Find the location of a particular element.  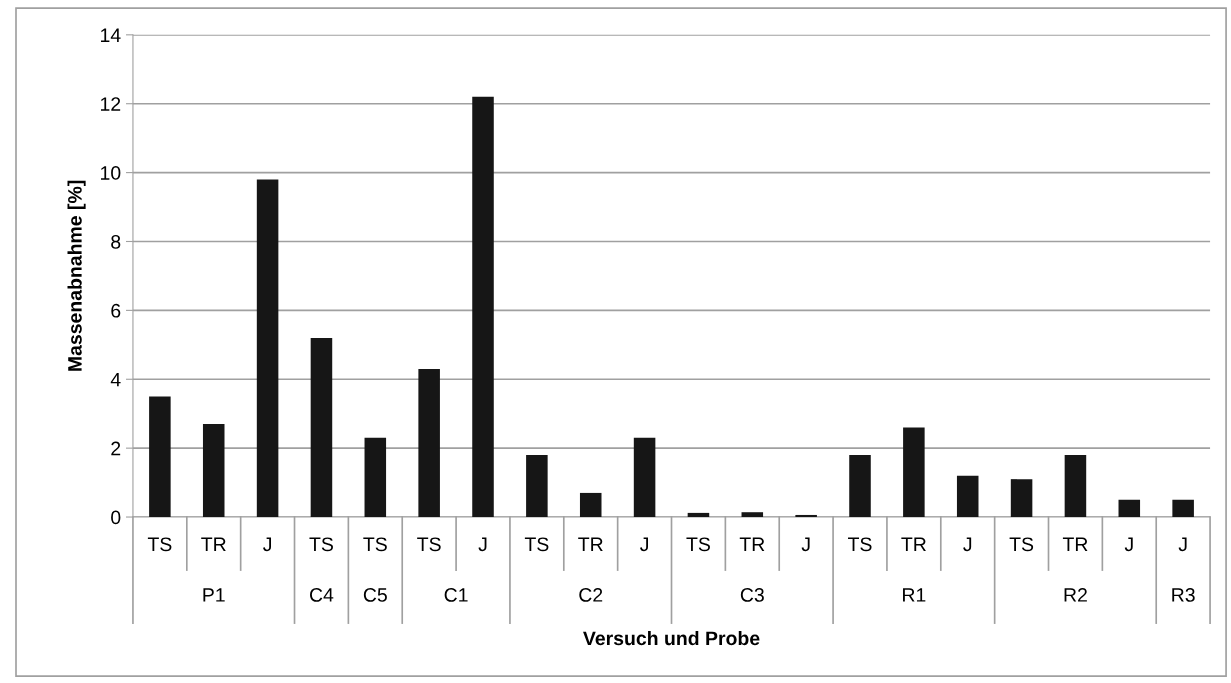

y-tick-label: 6 is located at coordinates (116, 310).